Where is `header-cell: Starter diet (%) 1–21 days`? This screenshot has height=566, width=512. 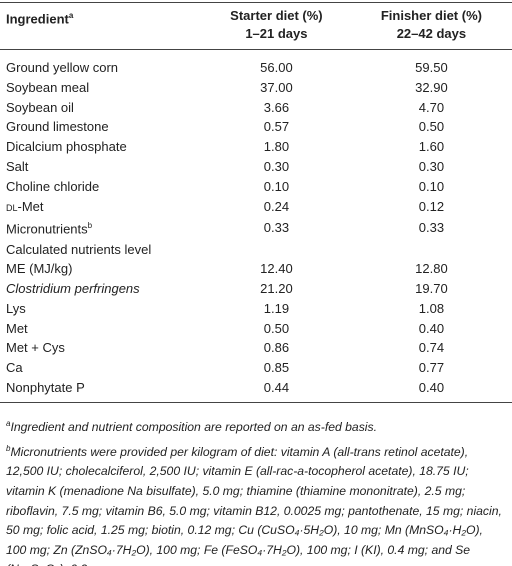 header-cell: Starter diet (%) 1–21 days is located at coordinates (276, 26).